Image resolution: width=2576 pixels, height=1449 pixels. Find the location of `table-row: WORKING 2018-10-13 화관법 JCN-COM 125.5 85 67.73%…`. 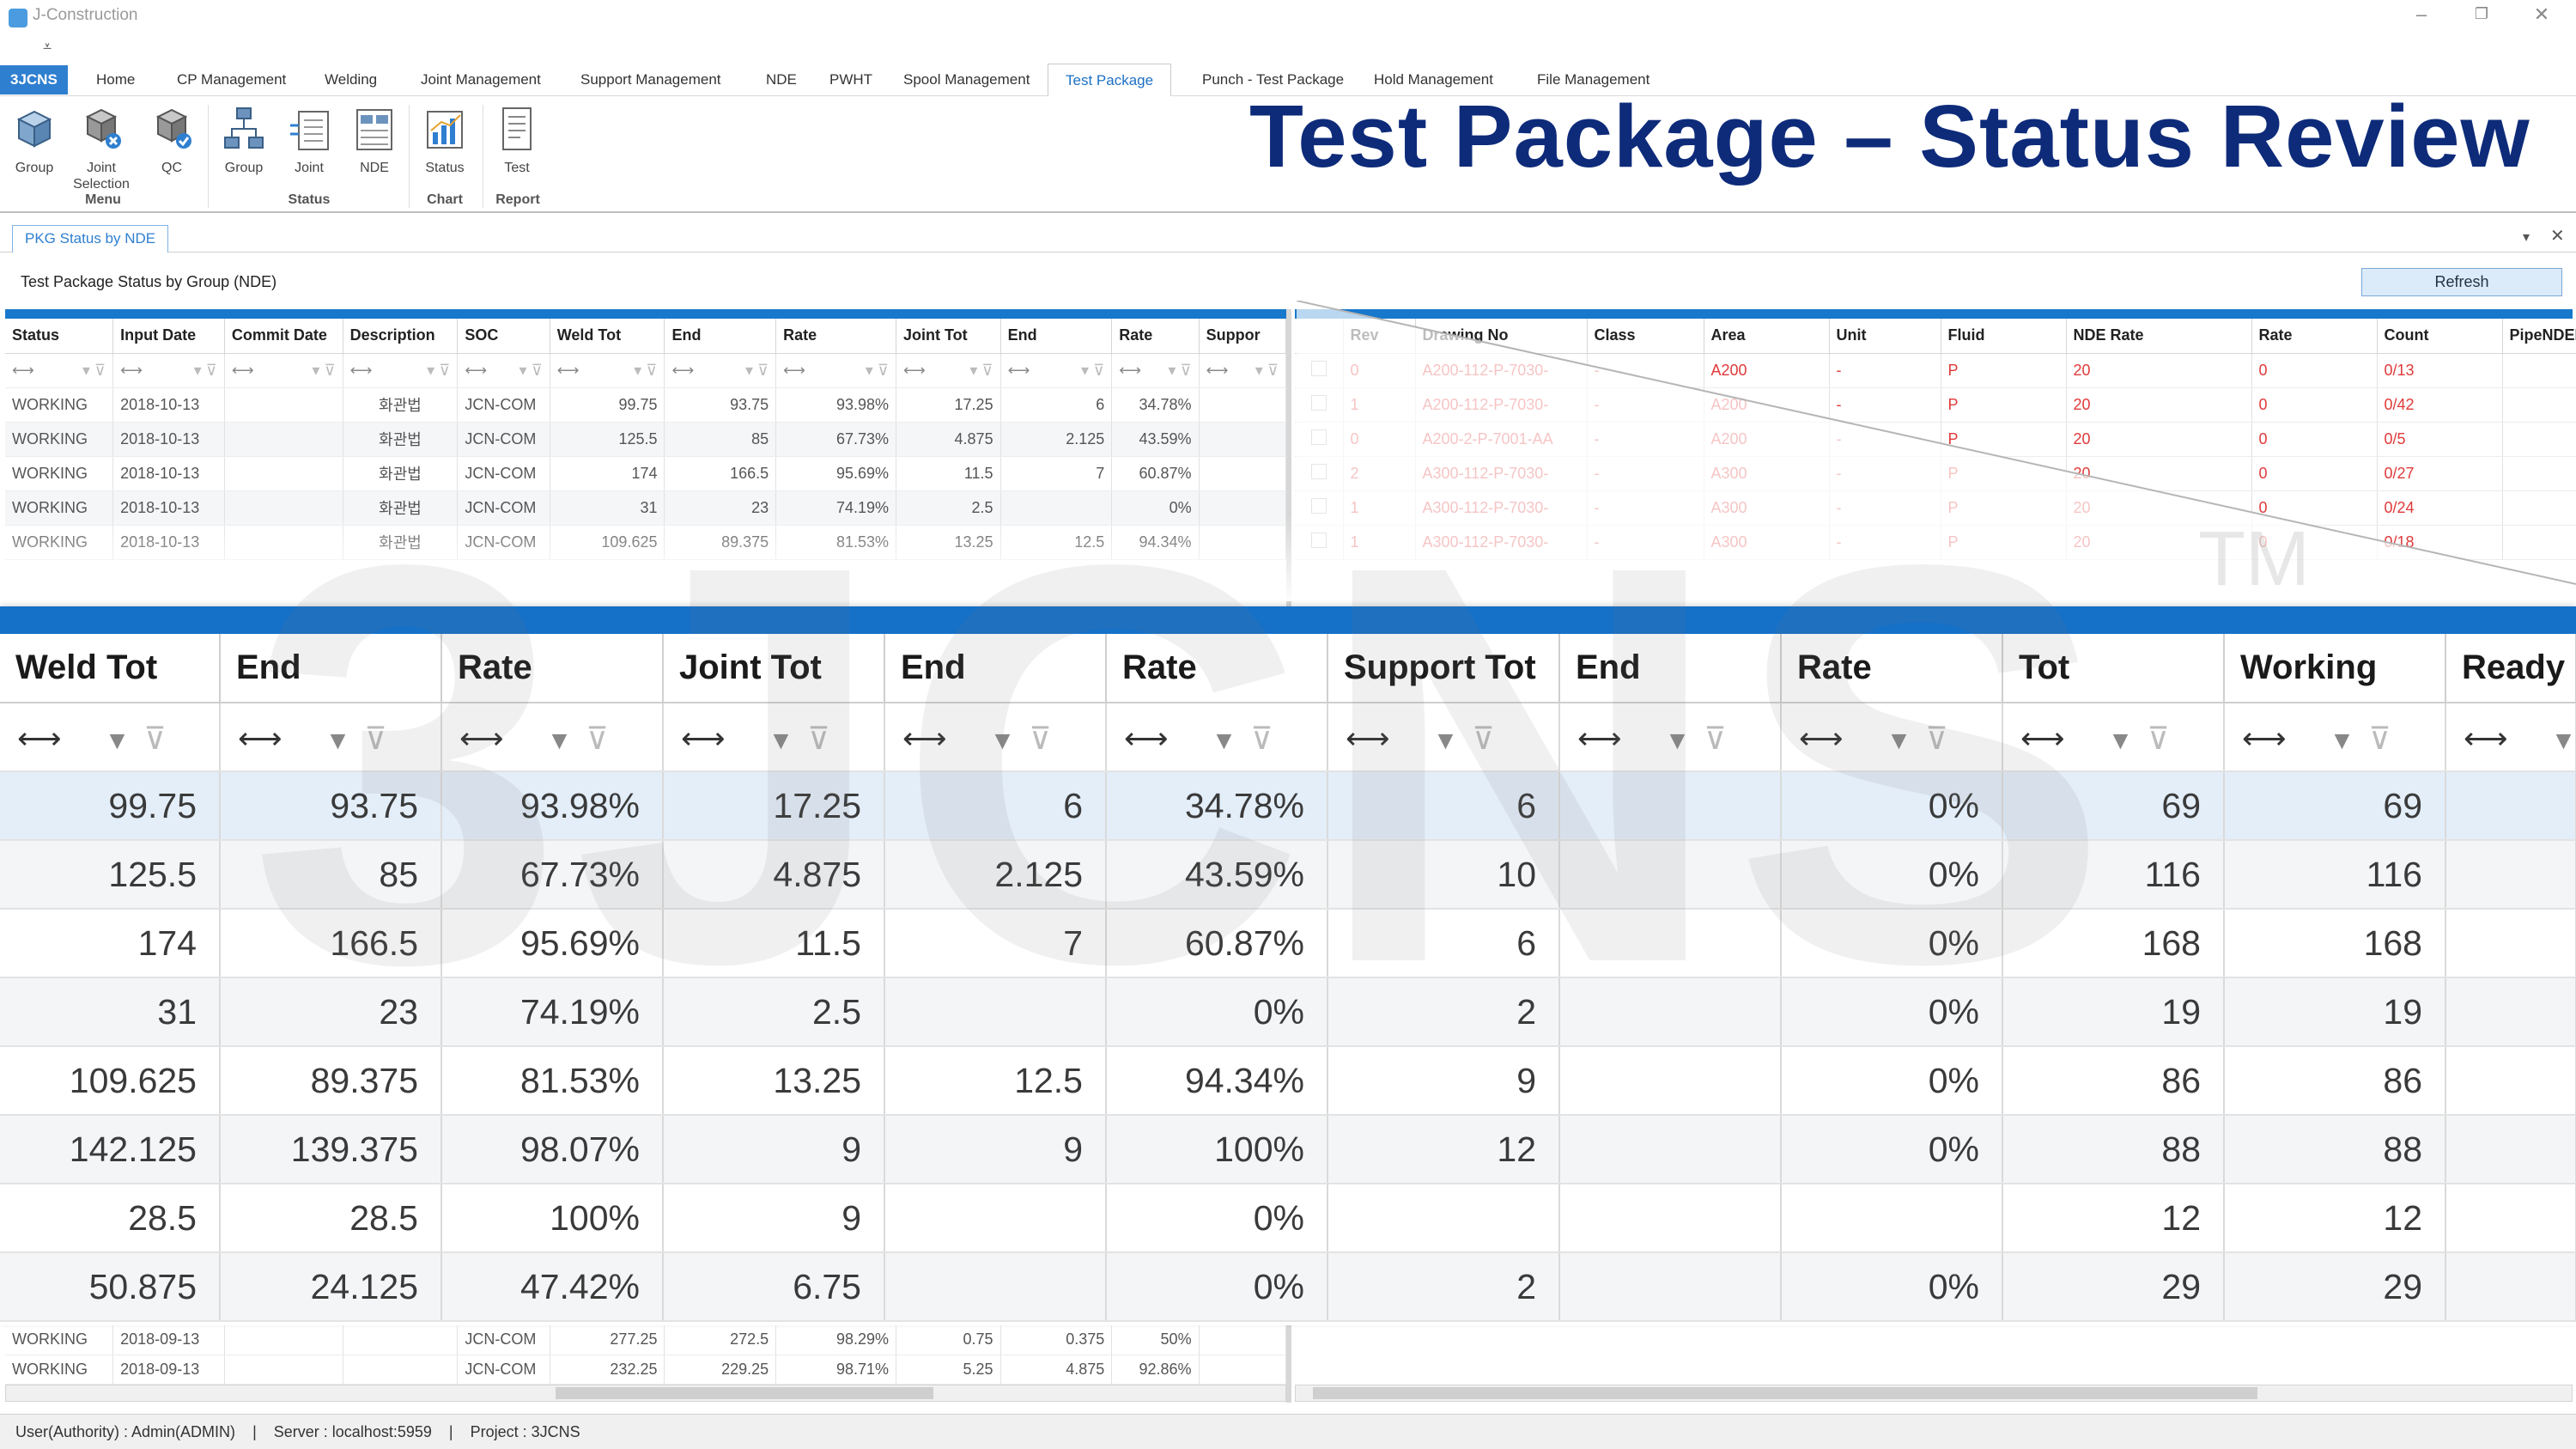

table-row: WORKING 2018-10-13 화관법 JCN-COM 125.5 85 67.73%… is located at coordinates (646, 439).